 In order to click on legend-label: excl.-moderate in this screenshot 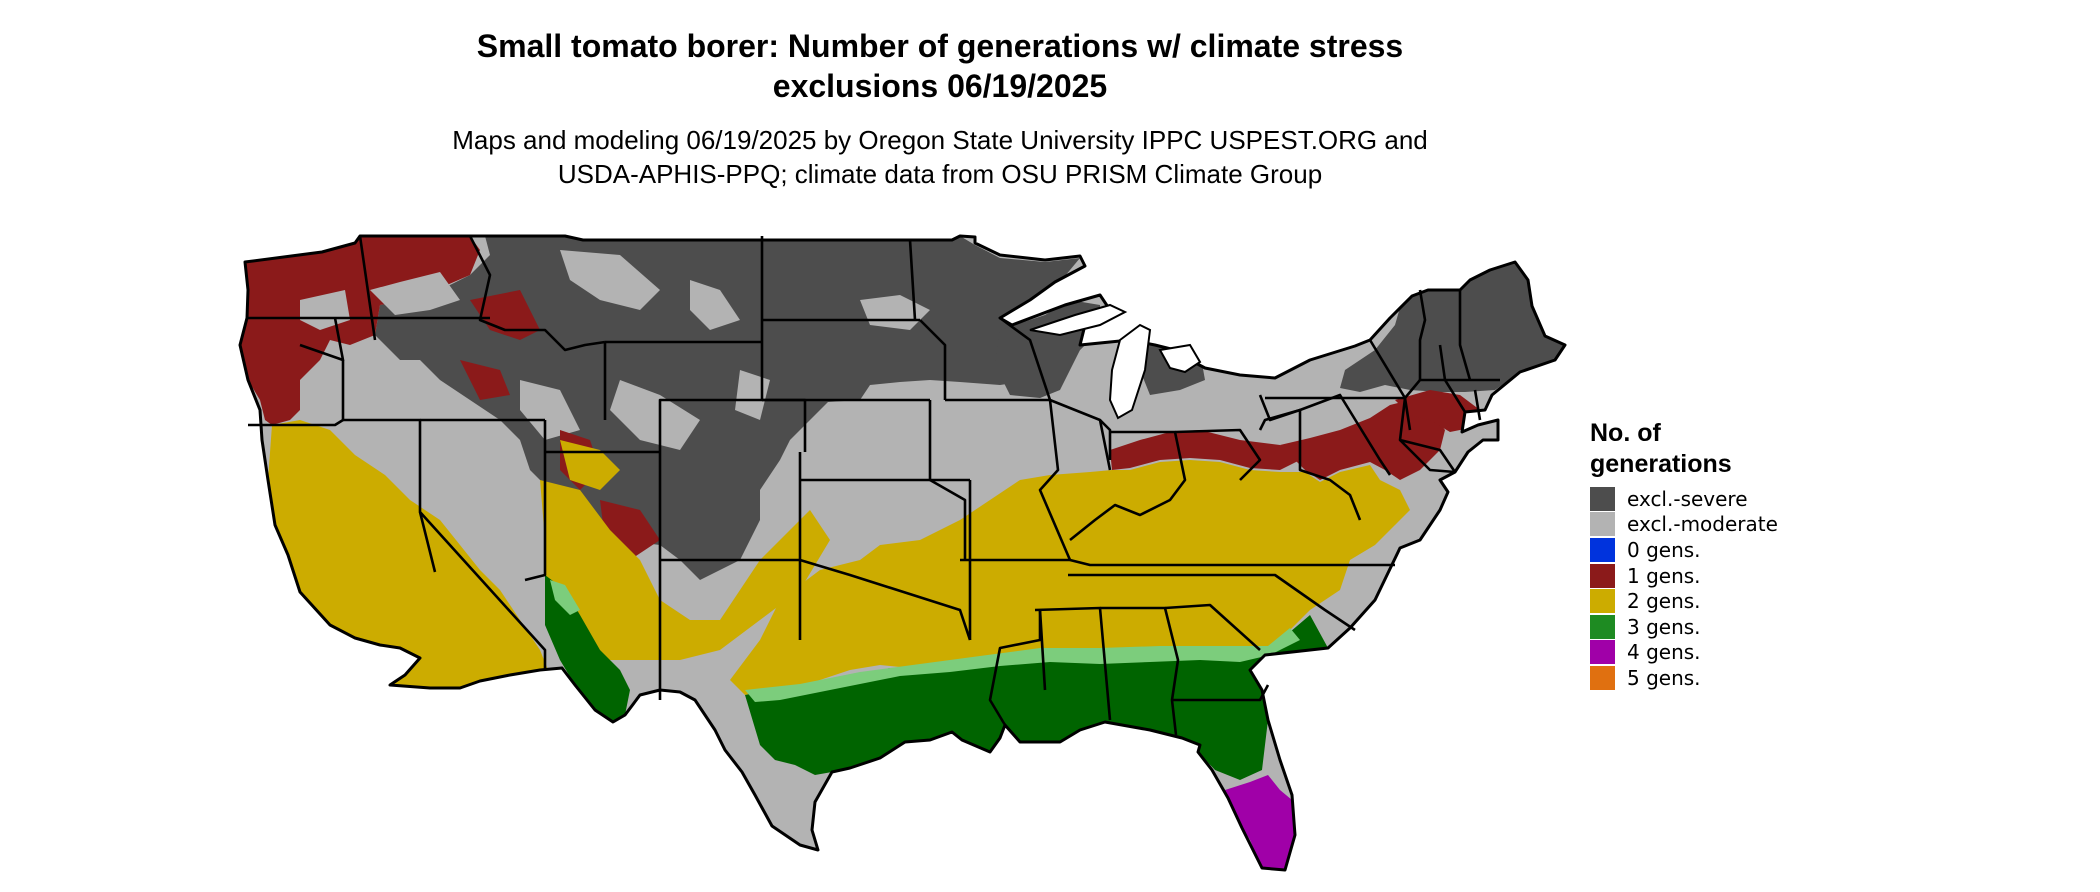, I will do `click(1702, 524)`.